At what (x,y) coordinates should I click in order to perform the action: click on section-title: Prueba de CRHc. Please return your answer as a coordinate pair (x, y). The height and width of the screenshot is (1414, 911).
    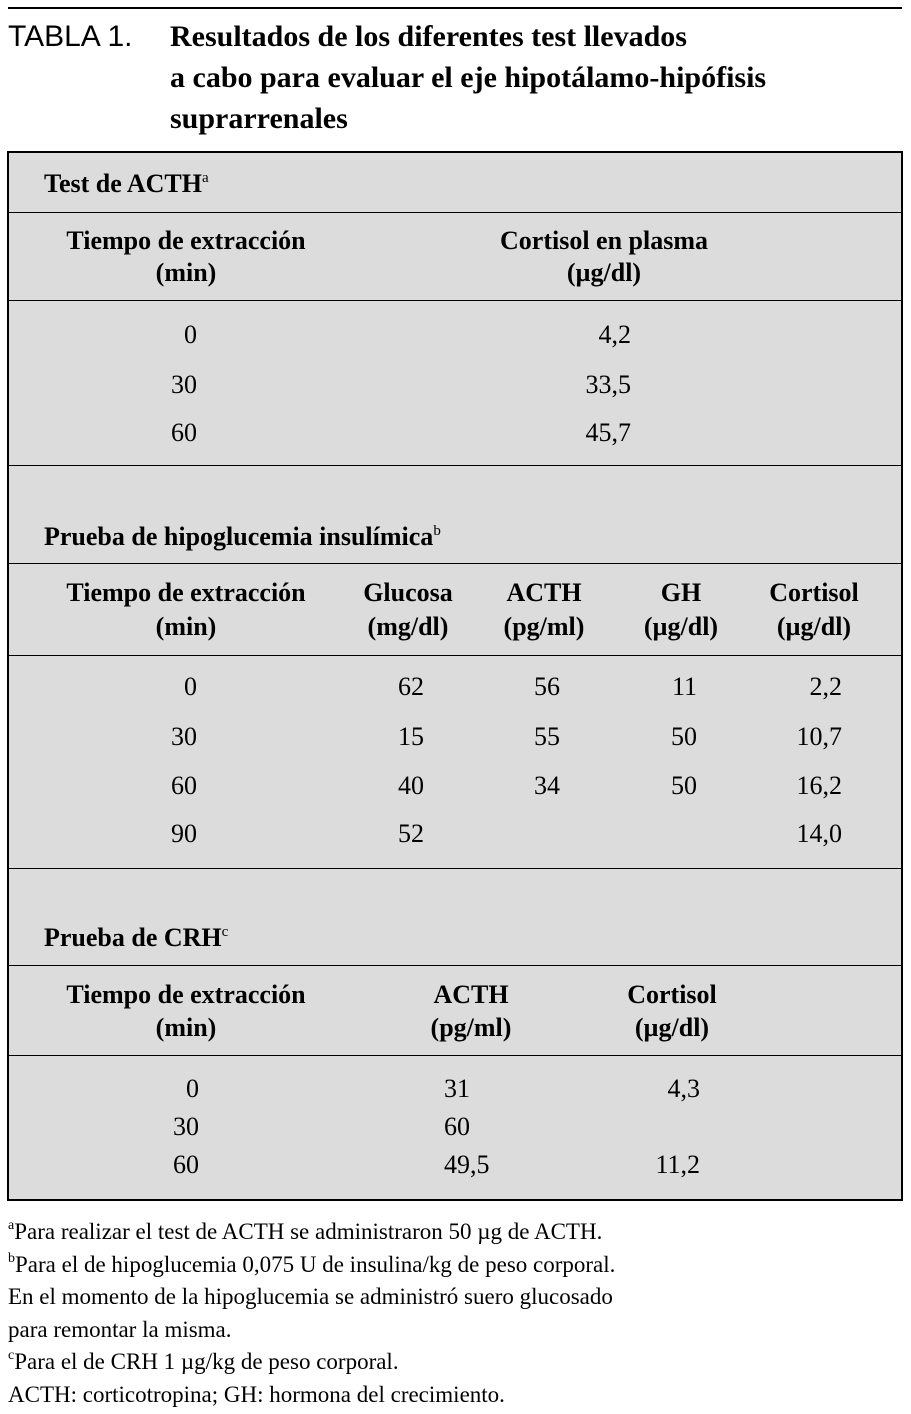
    Looking at the image, I should click on (136, 938).